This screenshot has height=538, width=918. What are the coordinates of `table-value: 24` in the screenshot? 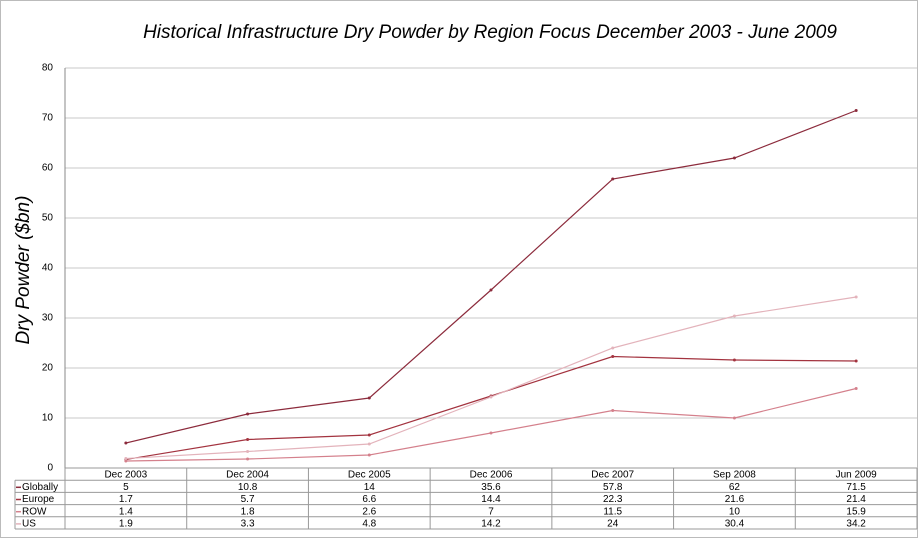 It's located at (613, 524).